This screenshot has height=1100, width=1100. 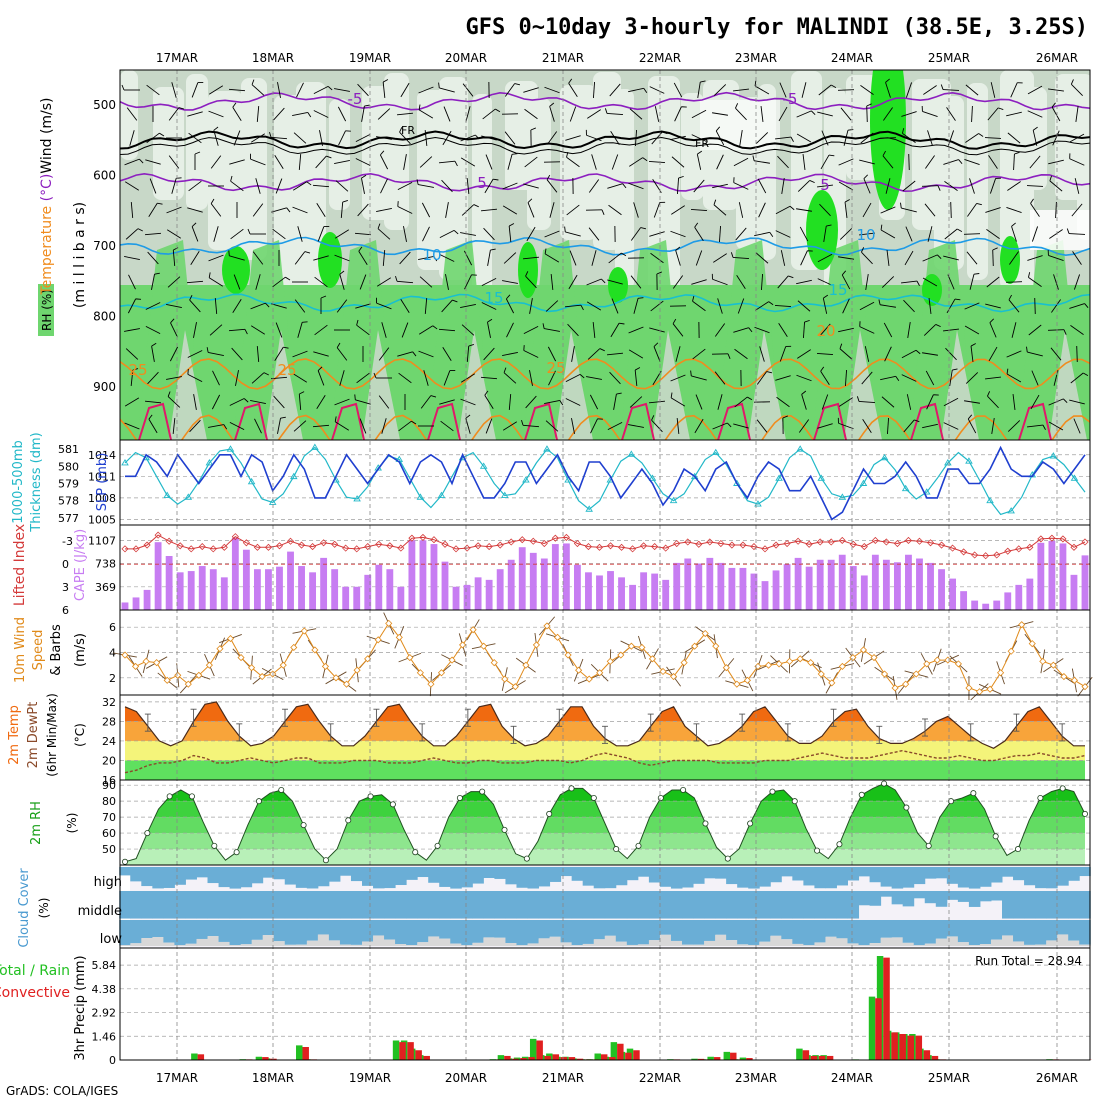 I want to click on dewpt-line, so click(x=605, y=761).